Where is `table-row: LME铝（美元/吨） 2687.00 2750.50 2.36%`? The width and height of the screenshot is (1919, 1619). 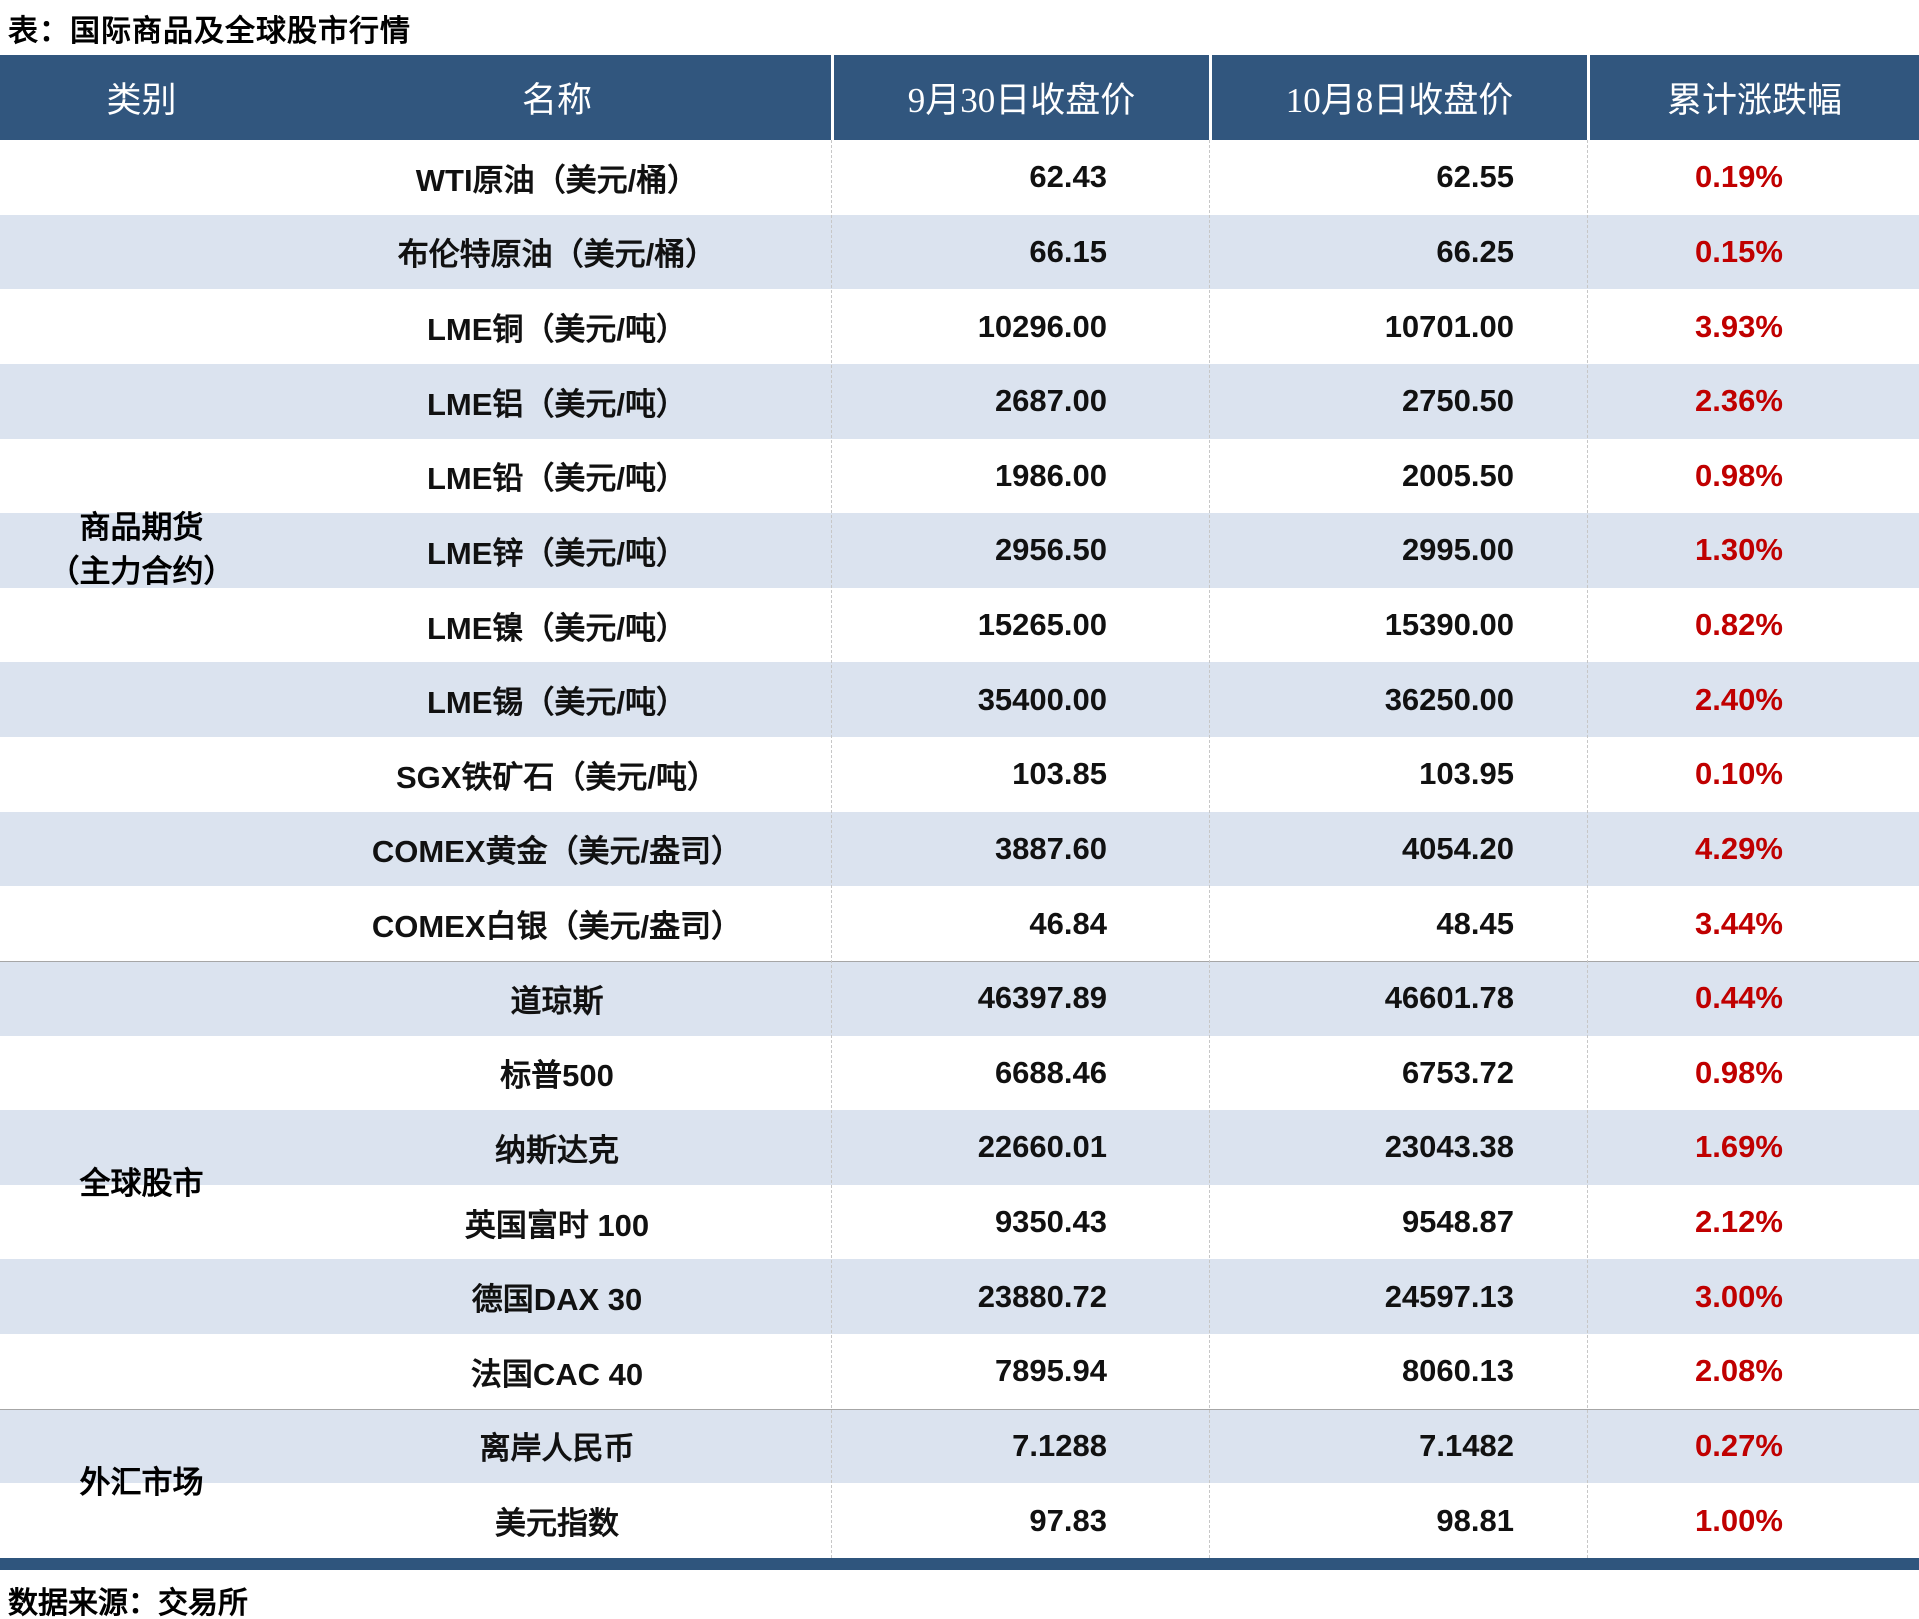 table-row: LME铝（美元/吨） 2687.00 2750.50 2.36% is located at coordinates (959, 401).